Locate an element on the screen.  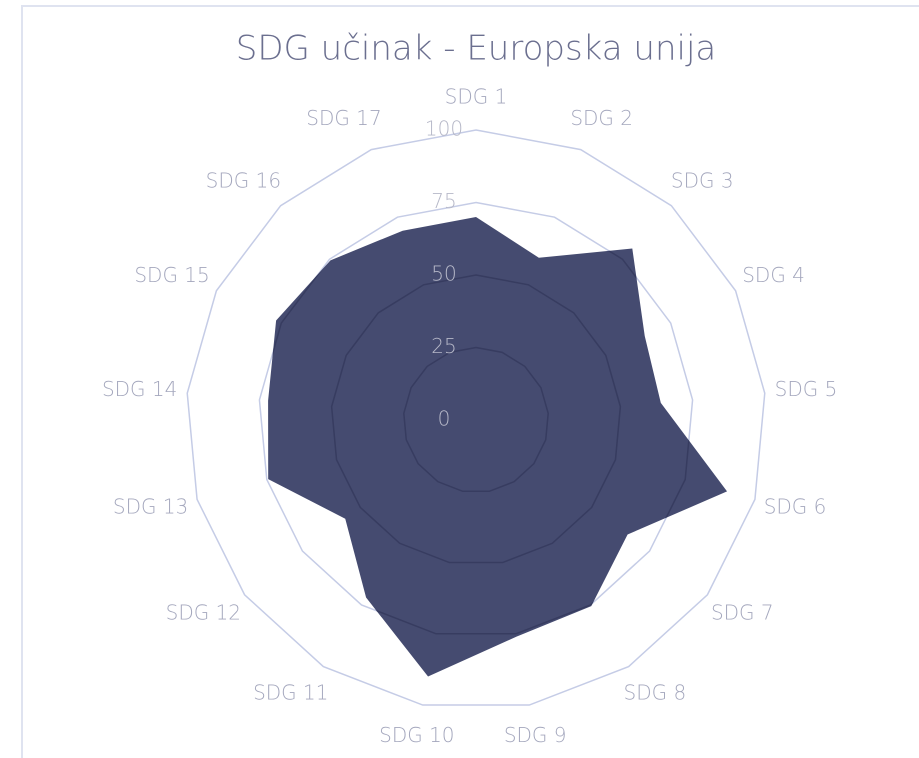
category-label: SDG 13 is located at coordinates (150, 507).